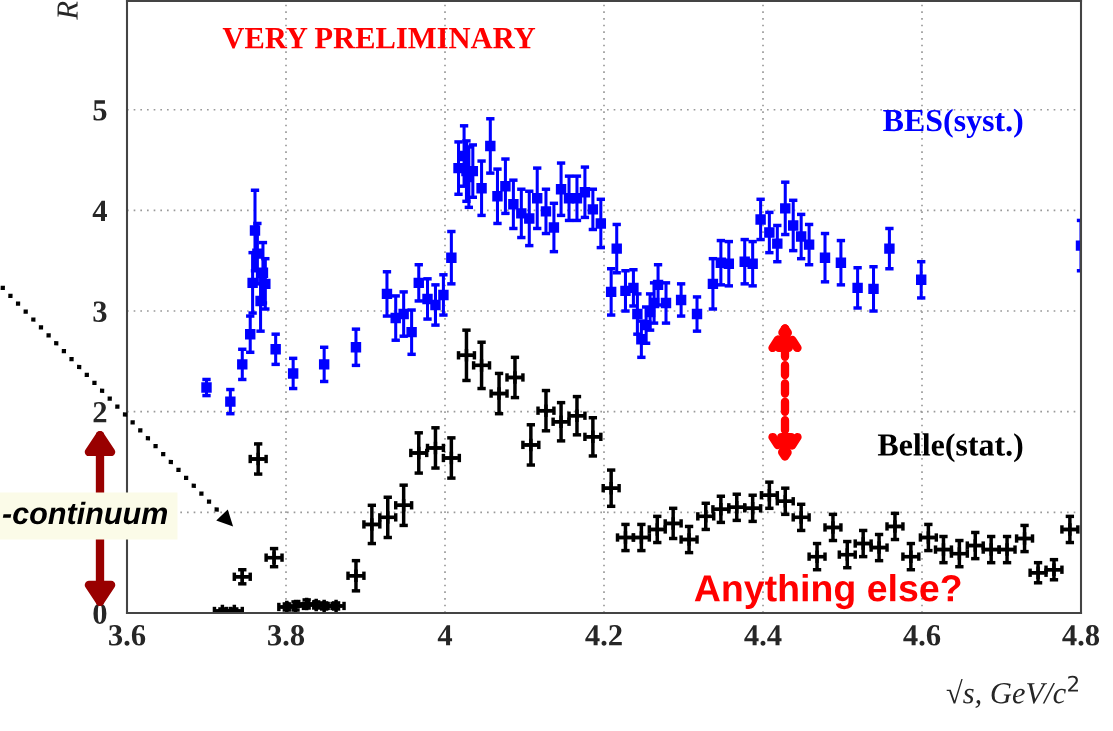 This screenshot has height=731, width=1113. What do you see at coordinates (950, 448) in the screenshot?
I see `series-label: Belle(stat.)` at bounding box center [950, 448].